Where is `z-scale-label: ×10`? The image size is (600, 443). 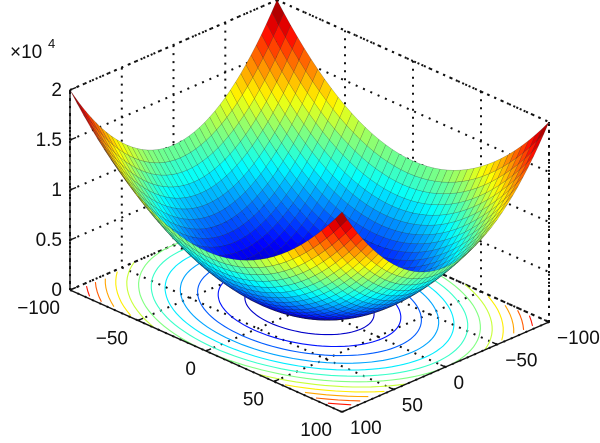 z-scale-label: ×10 is located at coordinates (26, 52).